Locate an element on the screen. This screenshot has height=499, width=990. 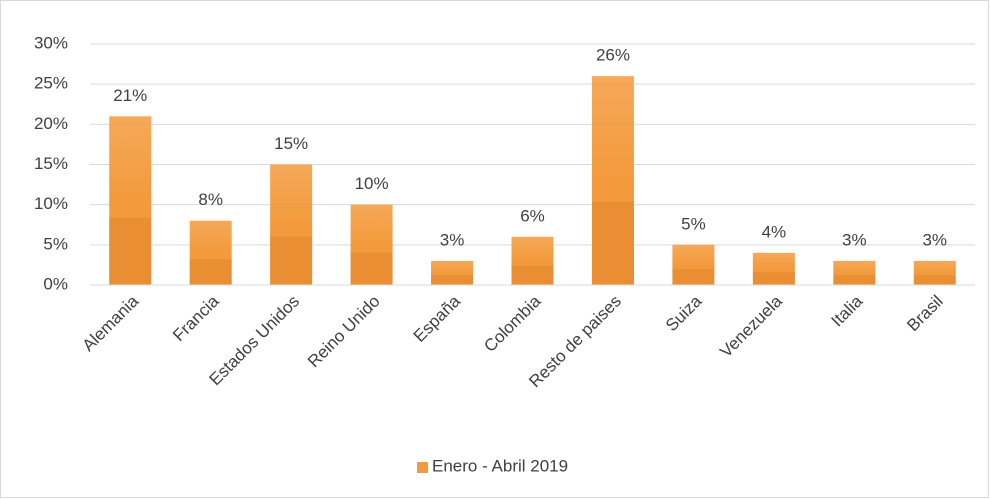
data-label: 15% is located at coordinates (291, 143).